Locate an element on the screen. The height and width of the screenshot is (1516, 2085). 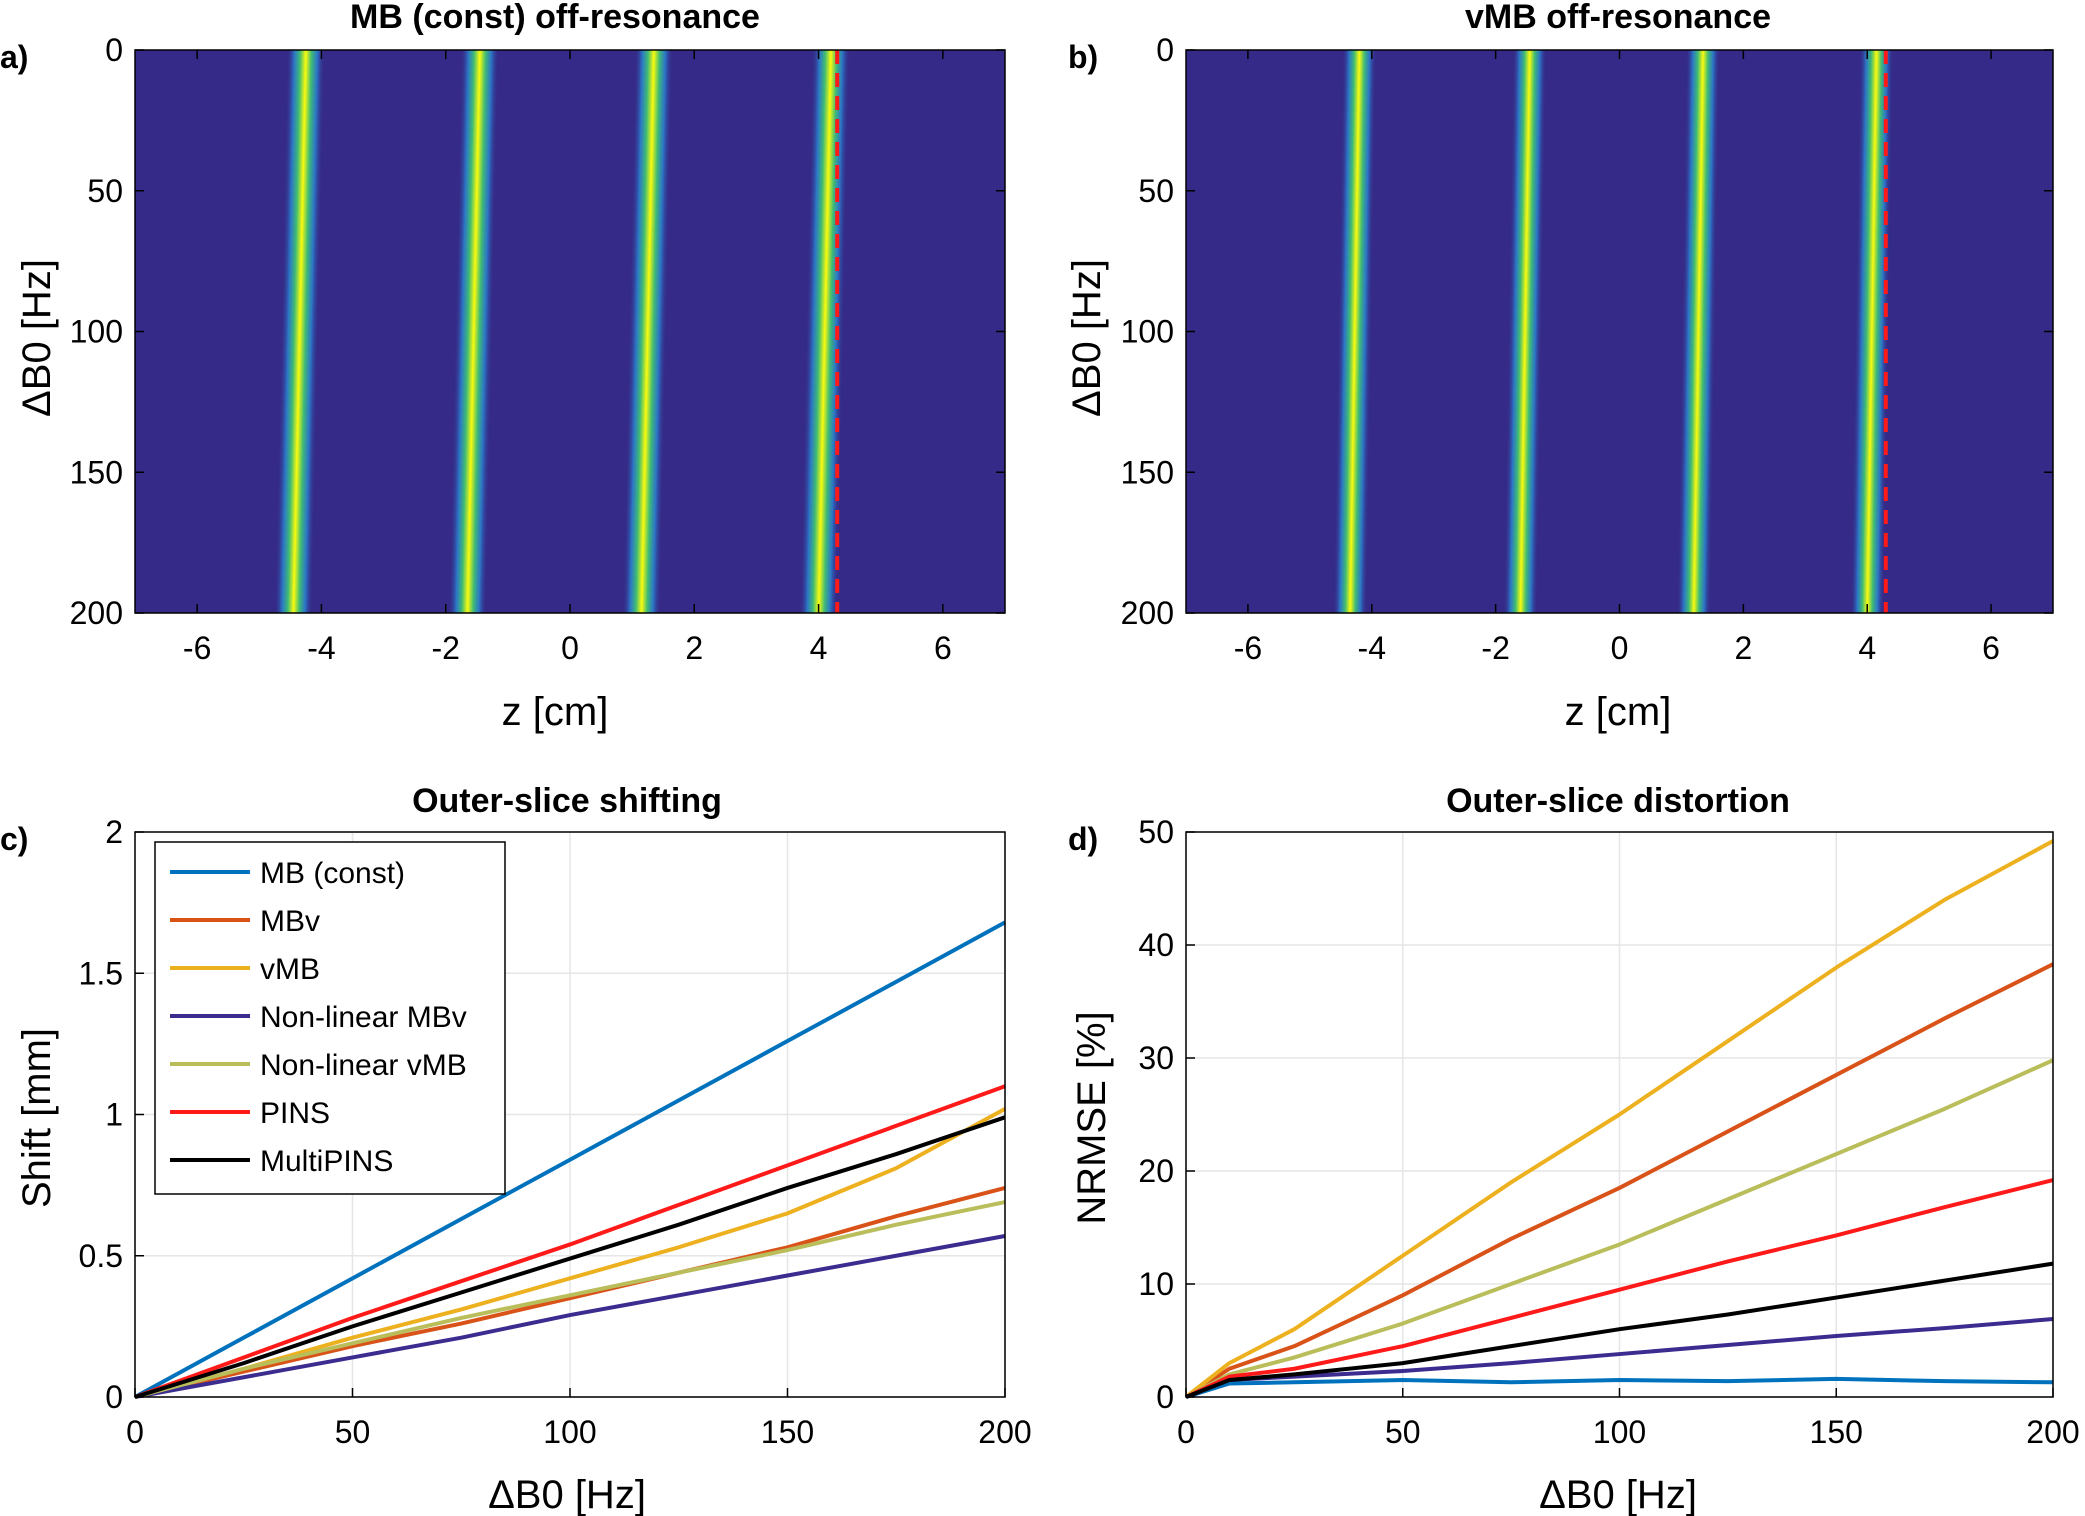
panel-b-title: vMB off-resonance is located at coordinates (1618, 18).